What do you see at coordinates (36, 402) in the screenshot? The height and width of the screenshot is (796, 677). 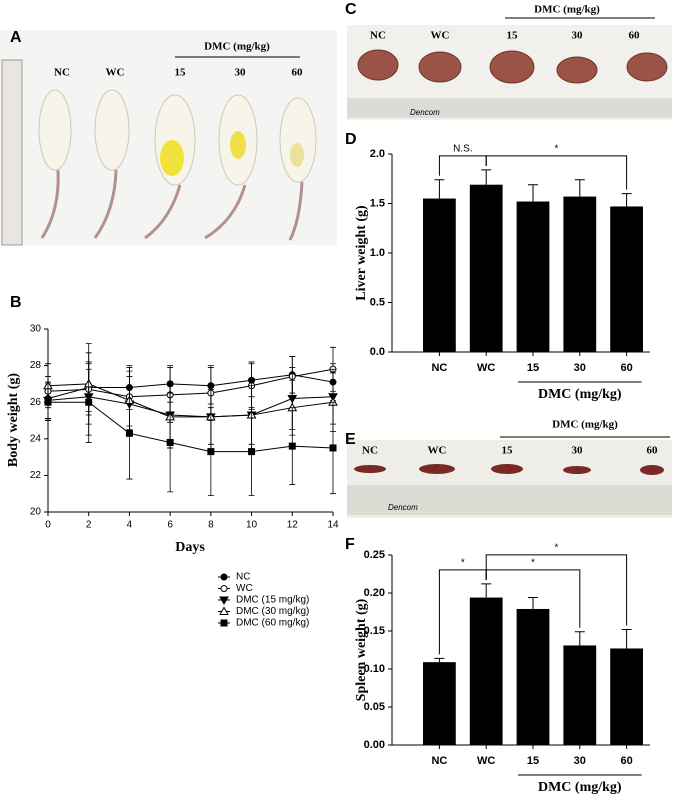 I see `y-tick-label: 26` at bounding box center [36, 402].